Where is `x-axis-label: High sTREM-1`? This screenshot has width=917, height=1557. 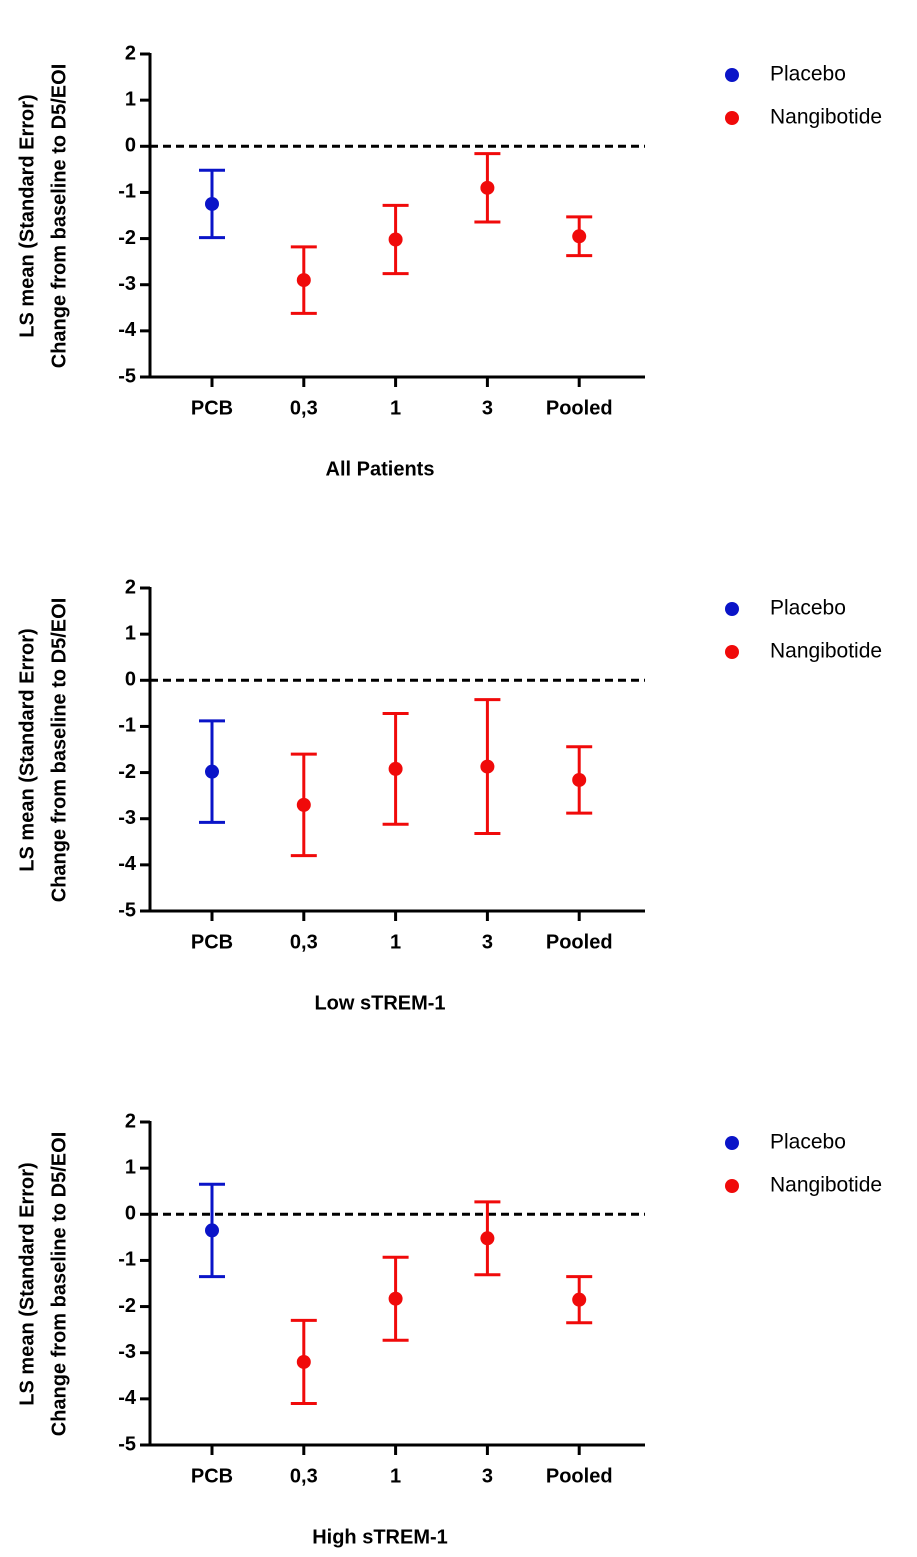 x-axis-label: High sTREM-1 is located at coordinates (380, 1537).